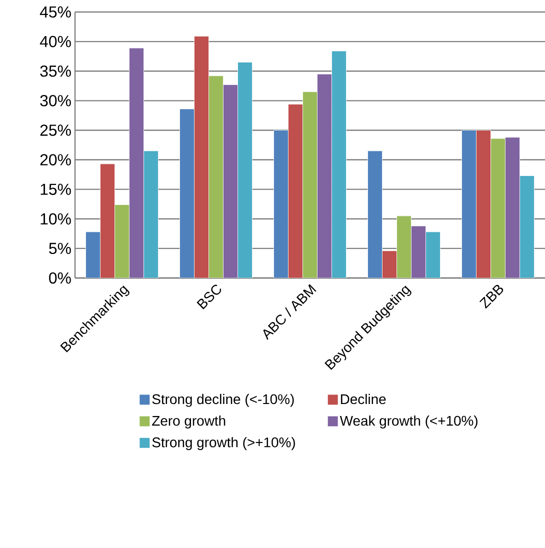  What do you see at coordinates (55, 219) in the screenshot?
I see `y-tick-label: 10%` at bounding box center [55, 219].